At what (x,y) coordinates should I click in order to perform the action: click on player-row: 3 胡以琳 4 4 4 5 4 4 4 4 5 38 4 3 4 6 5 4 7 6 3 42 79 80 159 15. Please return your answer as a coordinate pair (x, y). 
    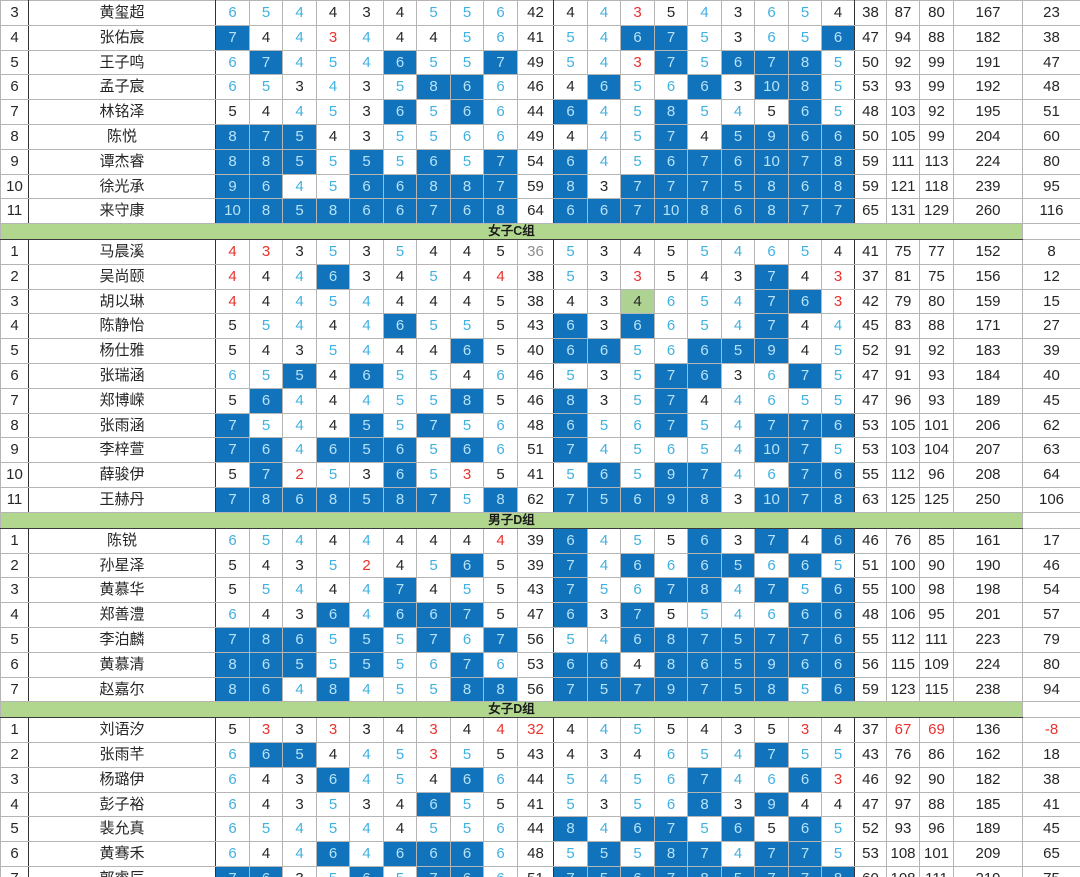
    Looking at the image, I should click on (540, 301).